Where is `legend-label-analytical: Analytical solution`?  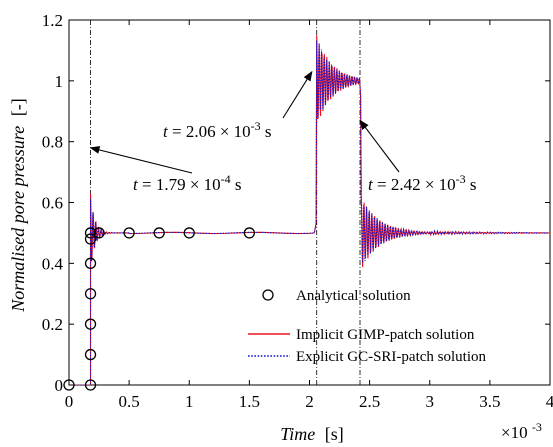 legend-label-analytical: Analytical solution is located at coordinates (353, 296).